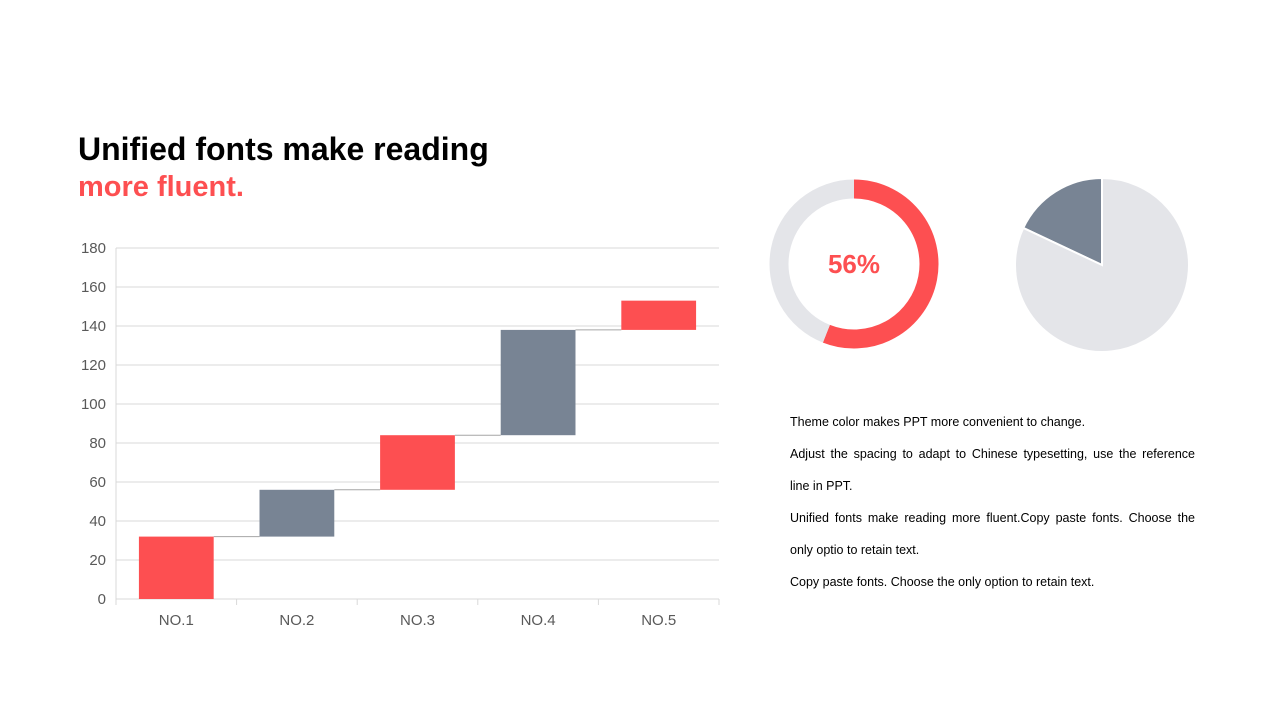  I want to click on pie-chart, so click(1102, 270).